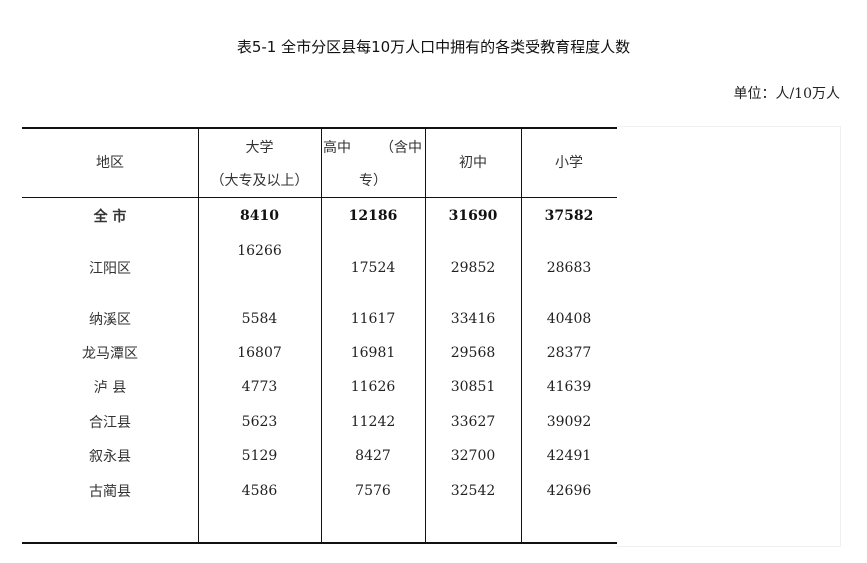  What do you see at coordinates (473, 387) in the screenshot?
I see `cell-junior: 30851` at bounding box center [473, 387].